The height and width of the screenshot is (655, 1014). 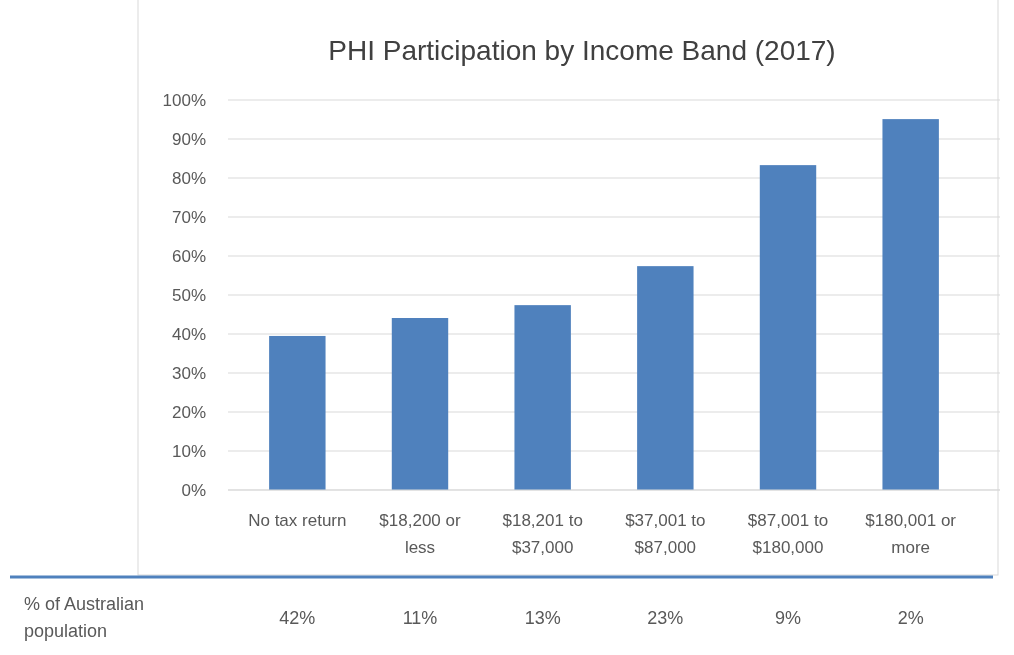 What do you see at coordinates (188, 256) in the screenshot?
I see `y-tick-label: 60%` at bounding box center [188, 256].